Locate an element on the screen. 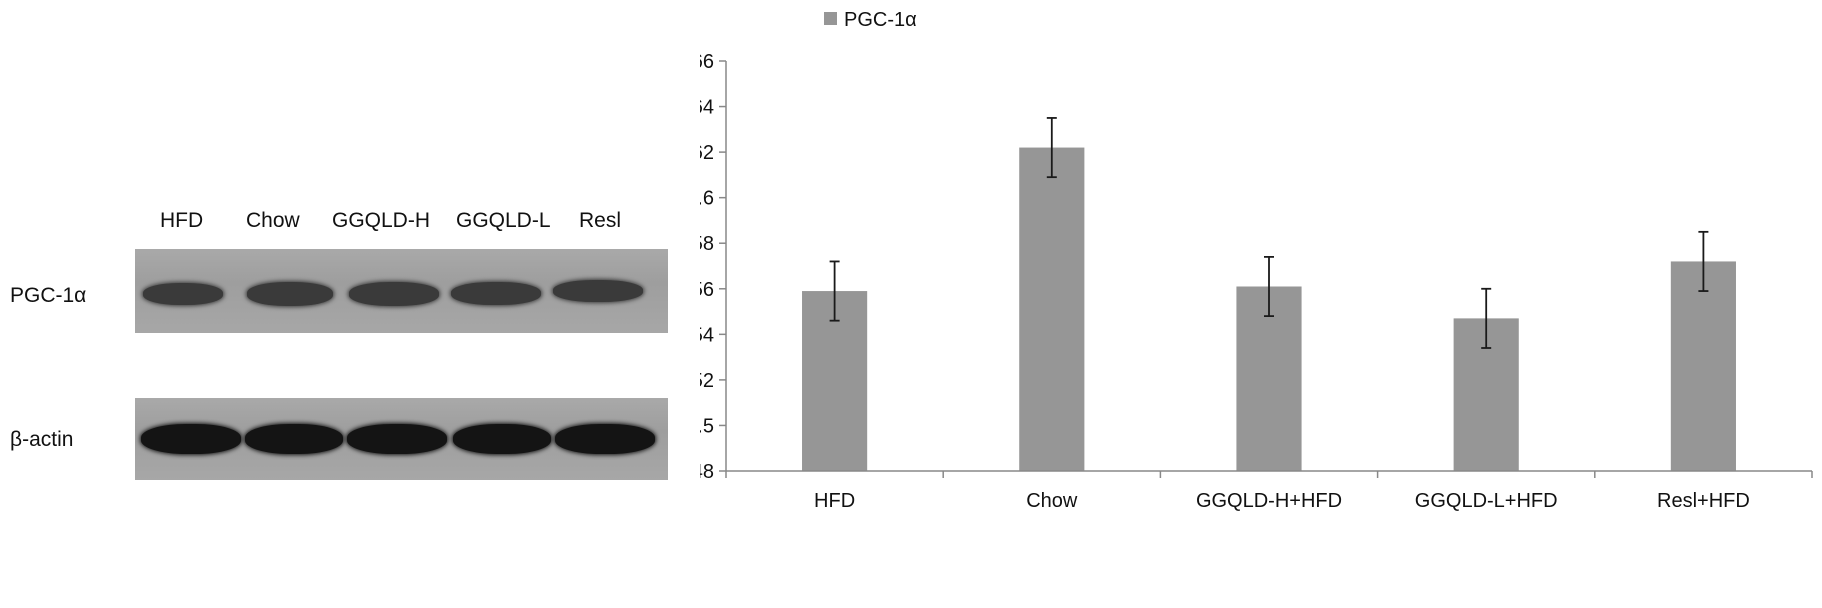 The image size is (1822, 608). y-tick-label: 0.66 is located at coordinates (707, 62).